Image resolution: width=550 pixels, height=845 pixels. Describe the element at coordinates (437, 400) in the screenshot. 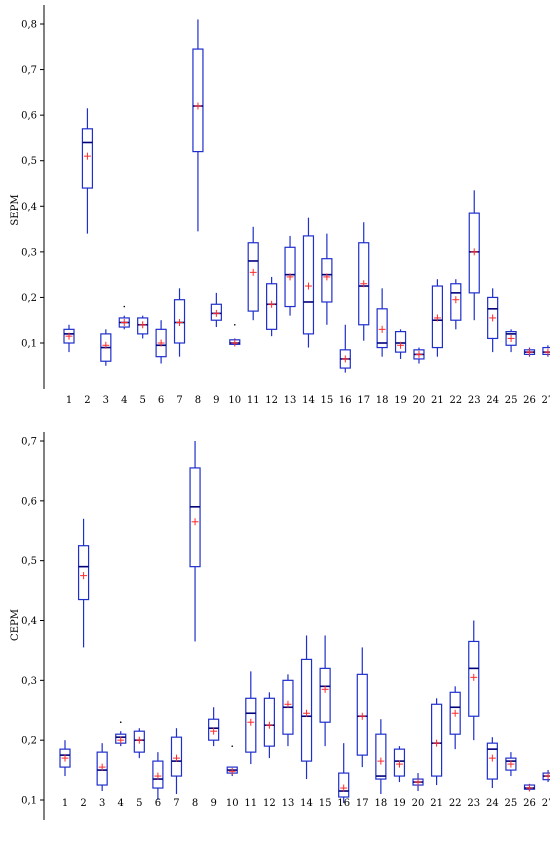

I see `x-tick-label: 21` at that location.